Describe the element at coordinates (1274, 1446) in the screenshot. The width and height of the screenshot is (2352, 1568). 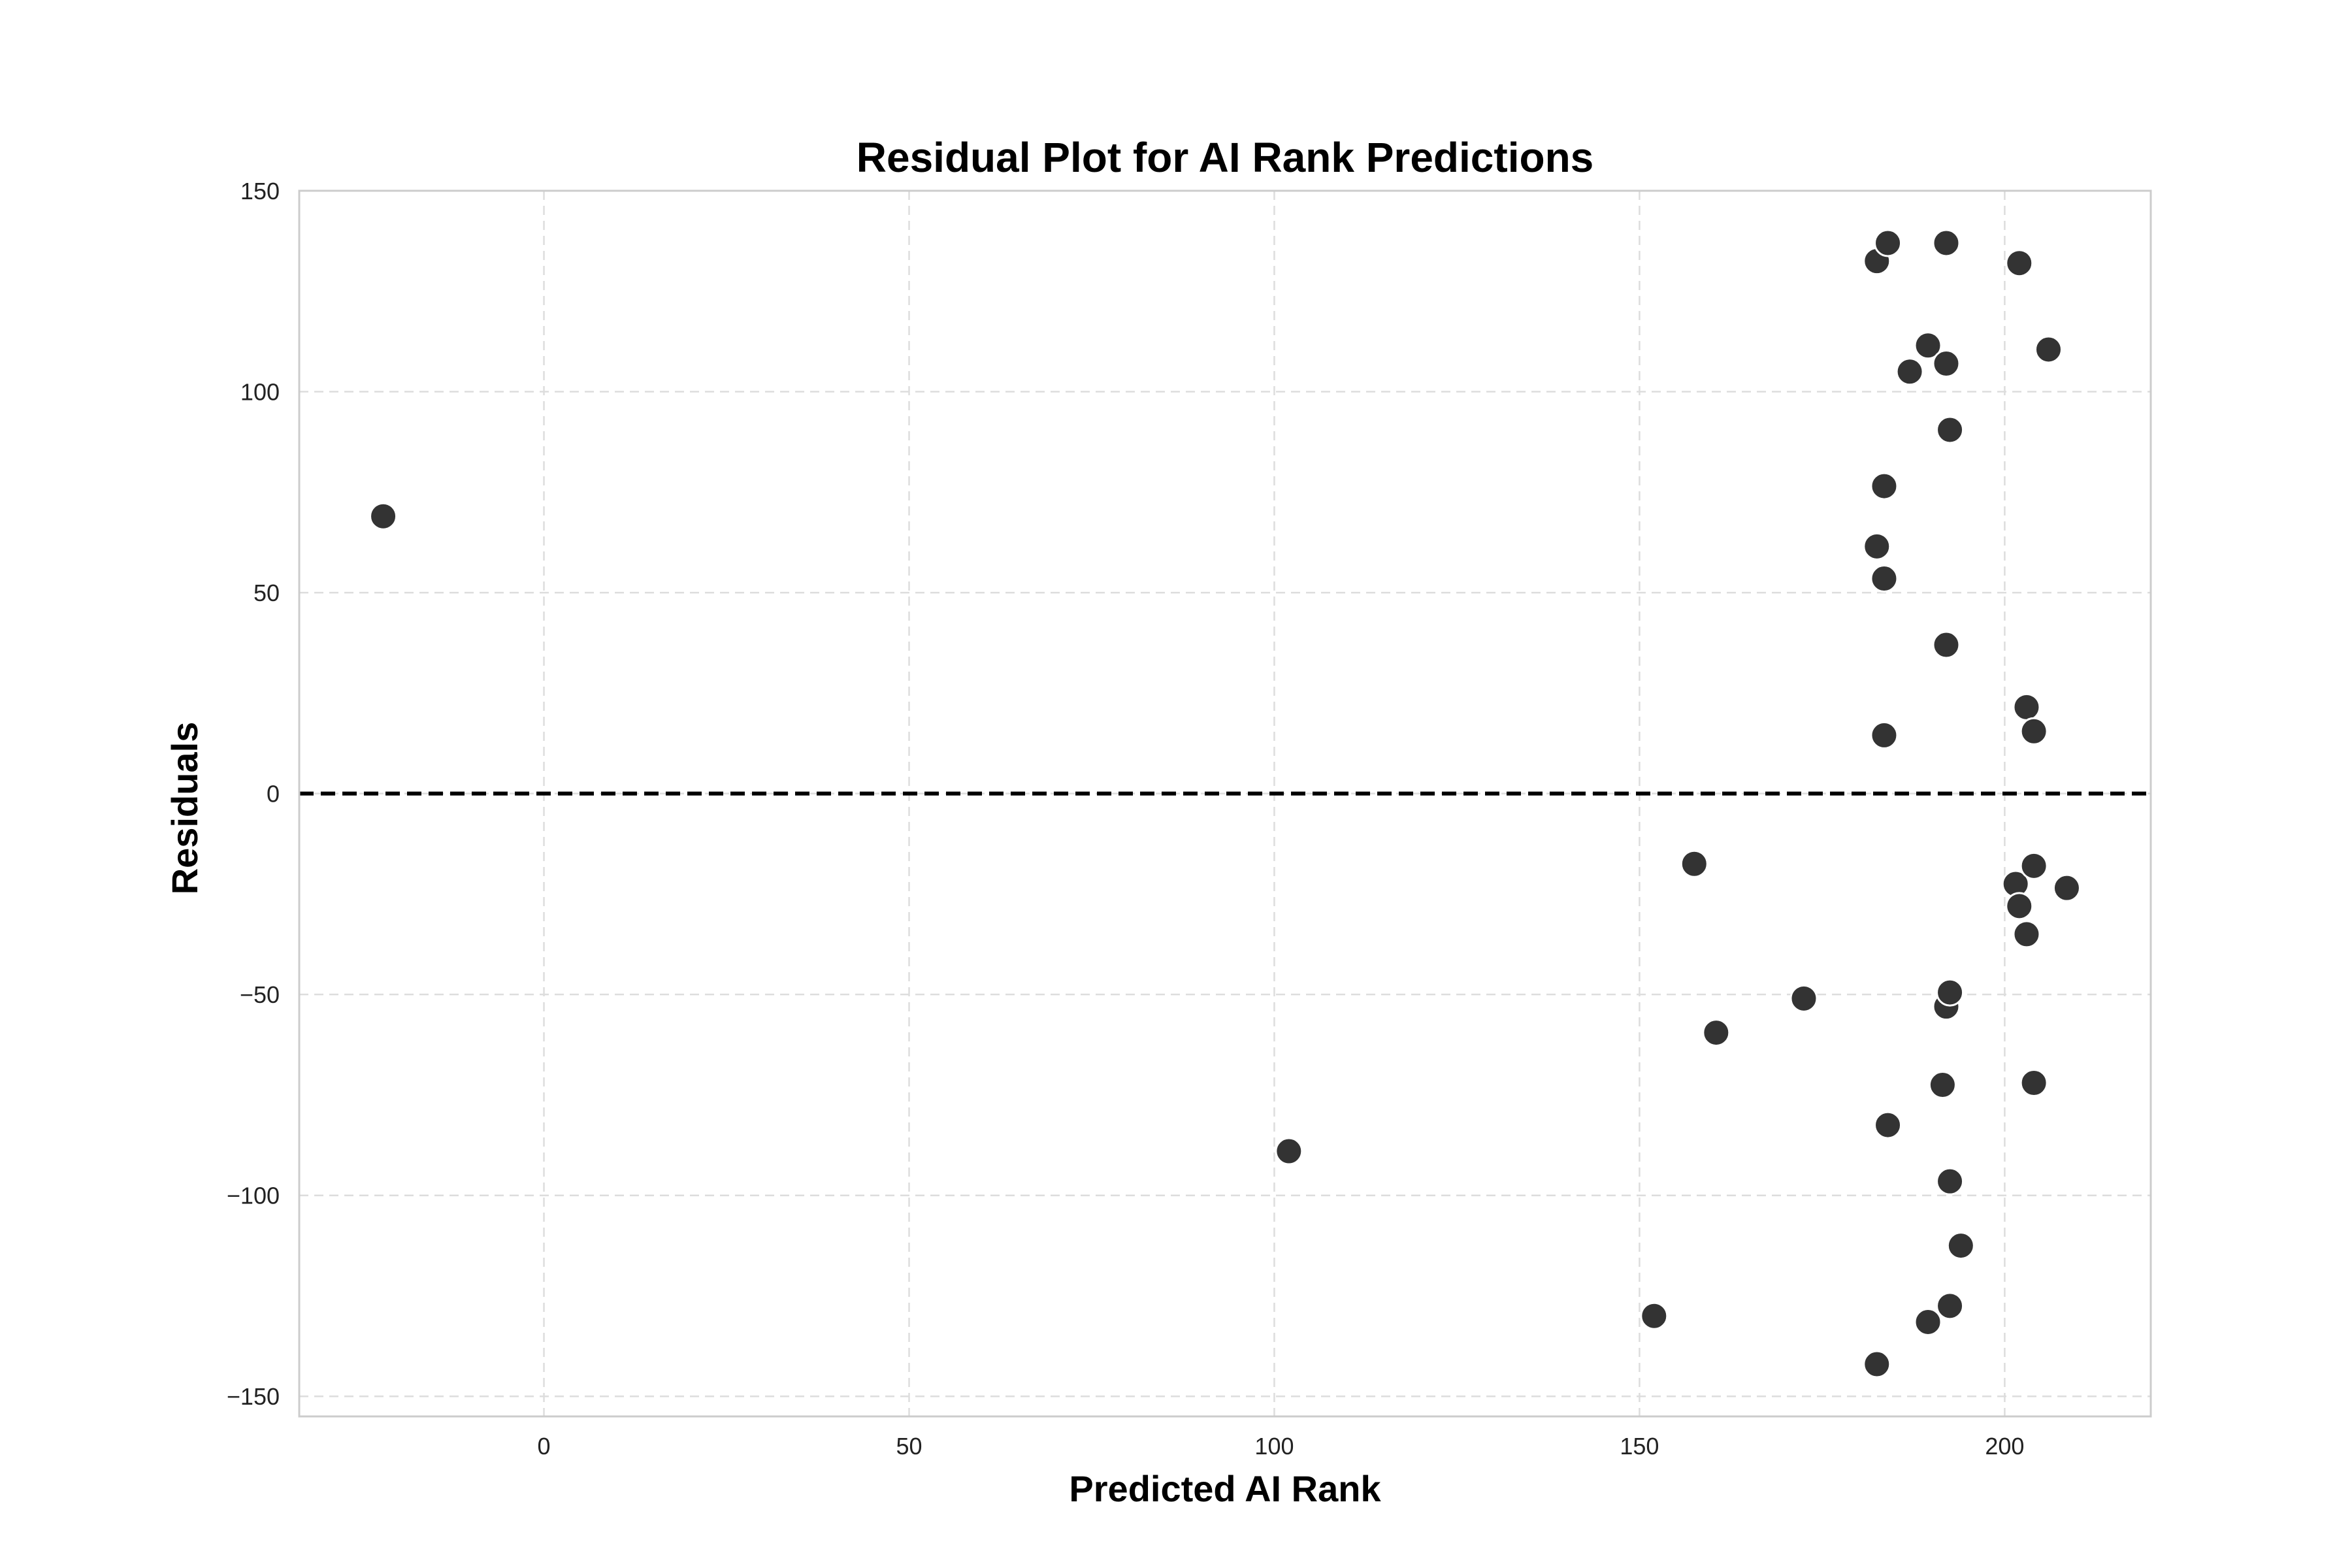
I see `x-tick-label: 100` at that location.